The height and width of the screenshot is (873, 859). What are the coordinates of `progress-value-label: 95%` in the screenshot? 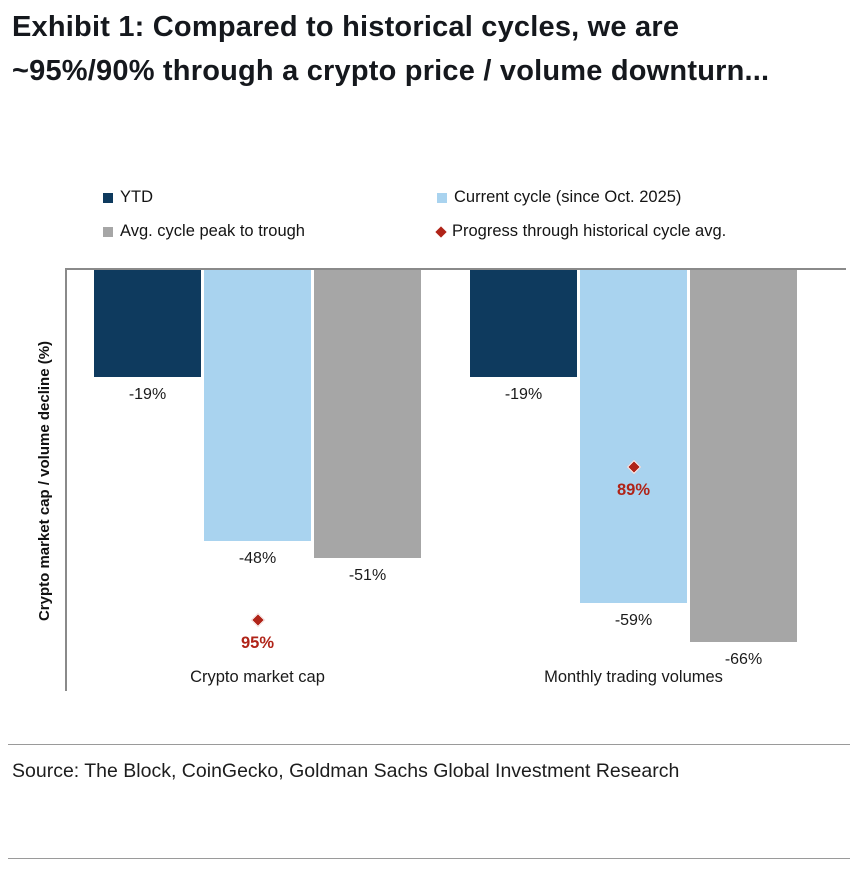 It's located at (257, 643).